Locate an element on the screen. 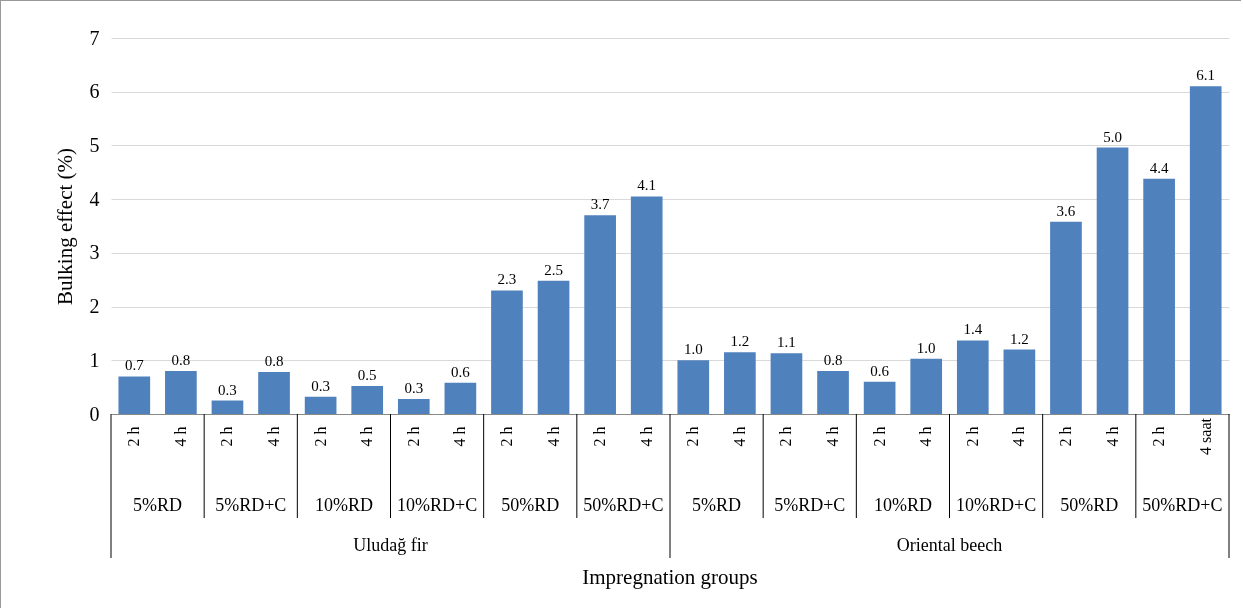  data-label: 0.7 is located at coordinates (134, 365).